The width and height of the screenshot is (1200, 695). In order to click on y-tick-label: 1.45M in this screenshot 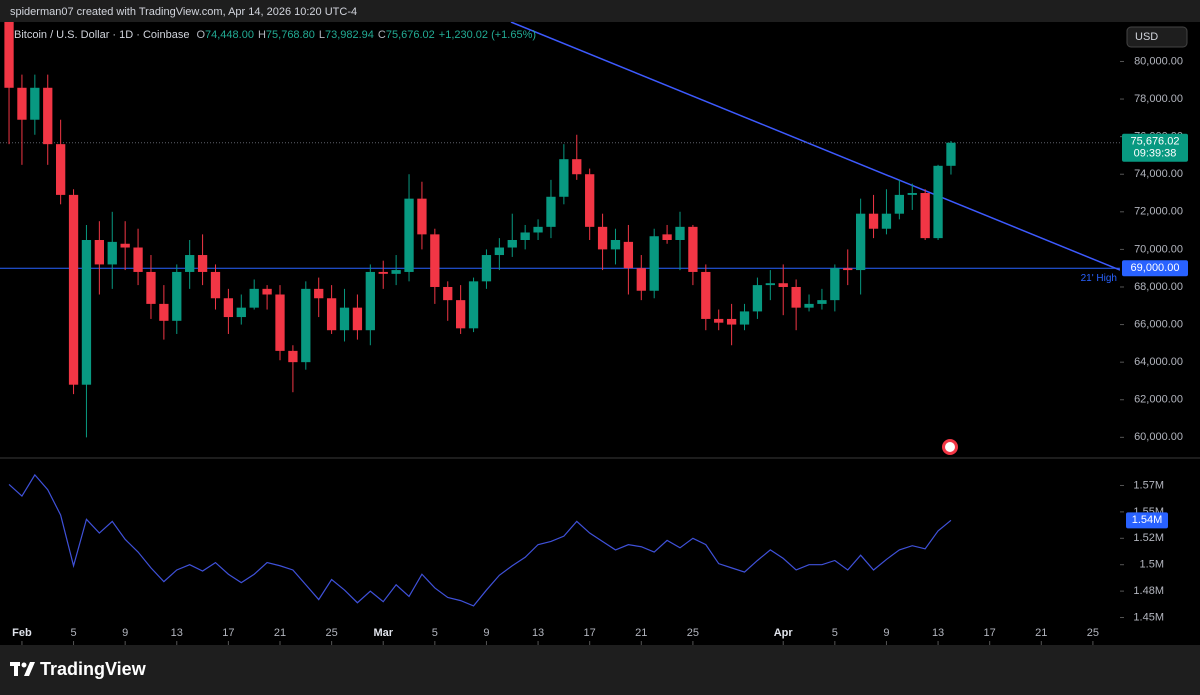, I will do `click(1148, 617)`.